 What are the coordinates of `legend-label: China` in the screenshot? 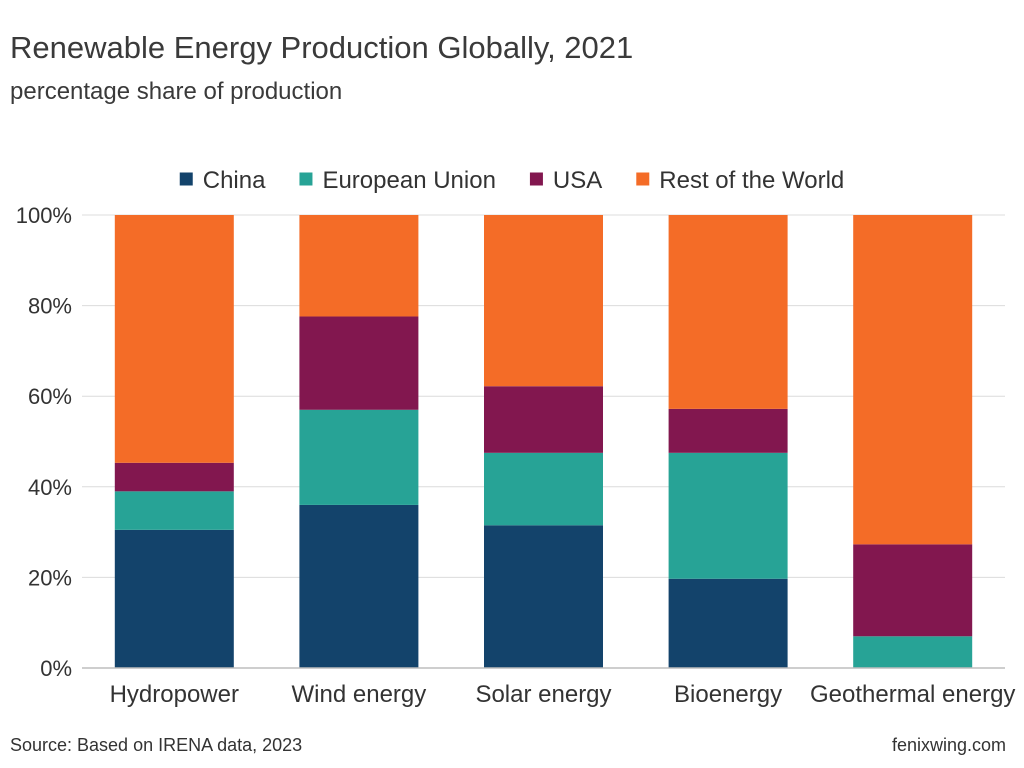 It's located at (234, 180).